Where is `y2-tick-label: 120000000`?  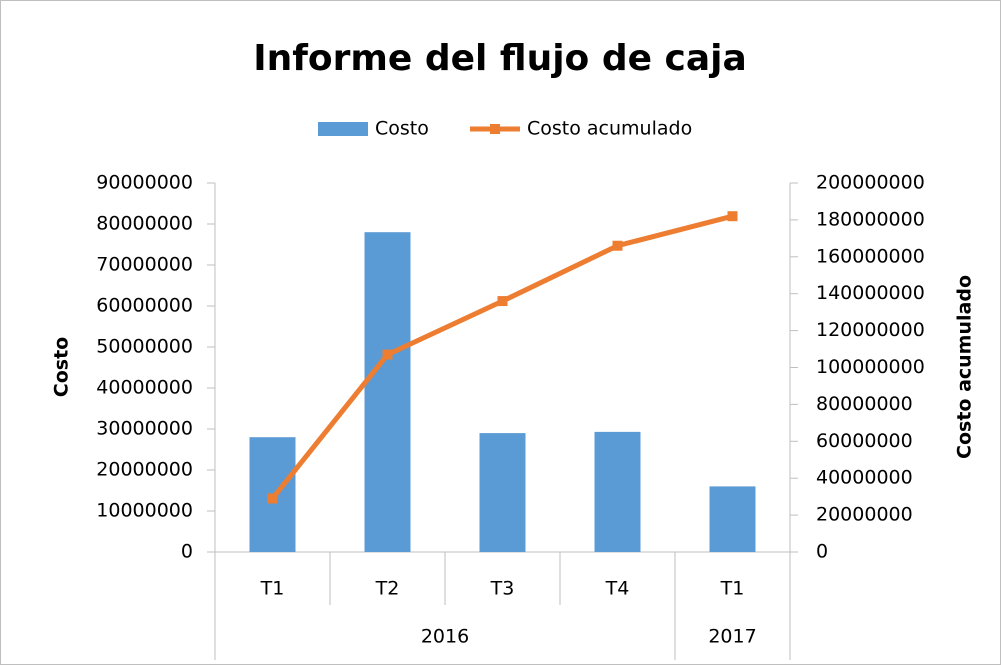
y2-tick-label: 120000000 is located at coordinates (870, 330).